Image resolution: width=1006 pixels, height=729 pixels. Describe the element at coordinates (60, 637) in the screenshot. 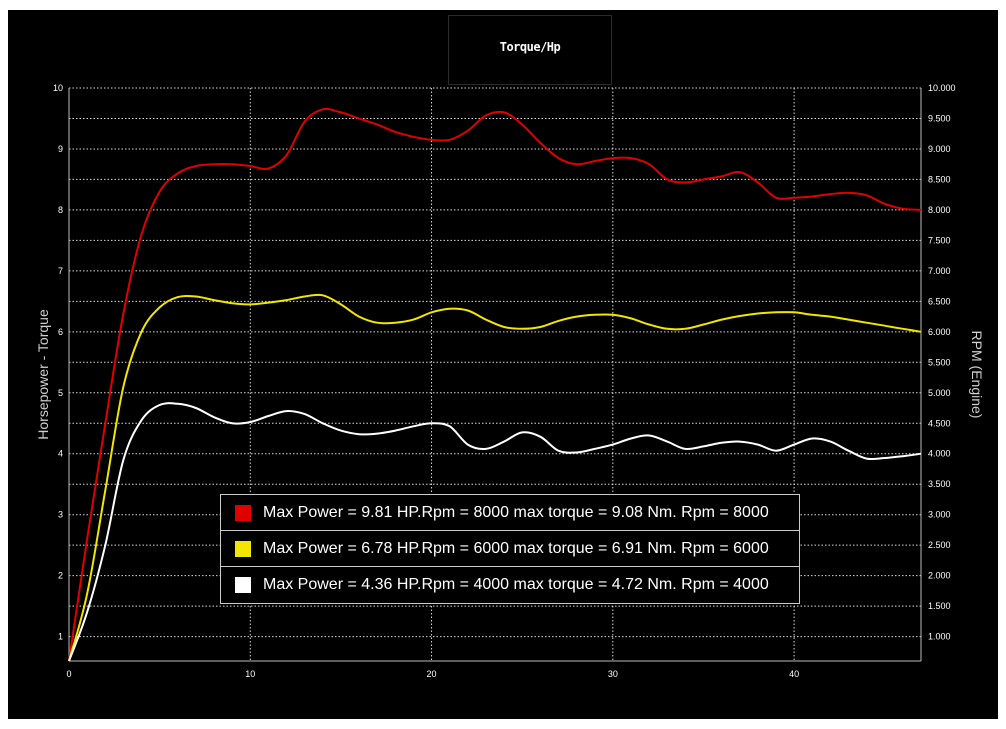

I see `y-tick-label: 1` at that location.